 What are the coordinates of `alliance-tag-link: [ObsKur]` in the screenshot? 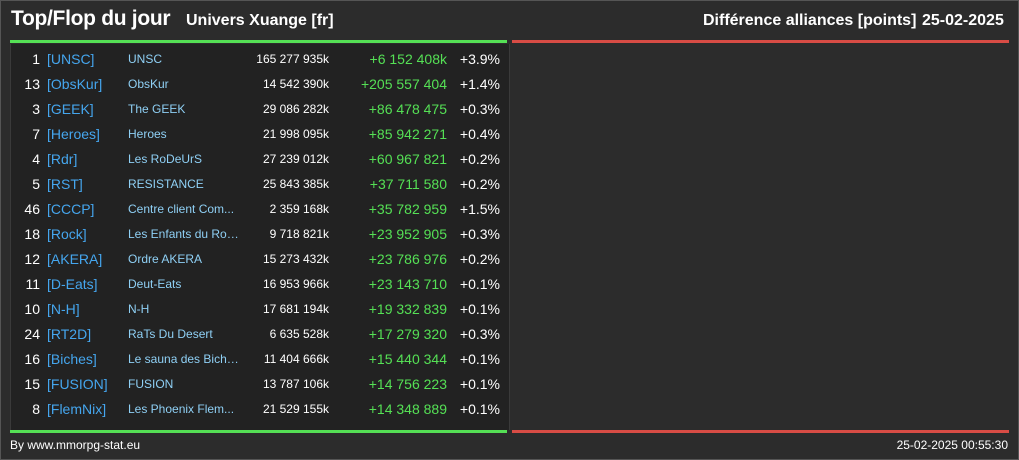 It's located at (75, 84).